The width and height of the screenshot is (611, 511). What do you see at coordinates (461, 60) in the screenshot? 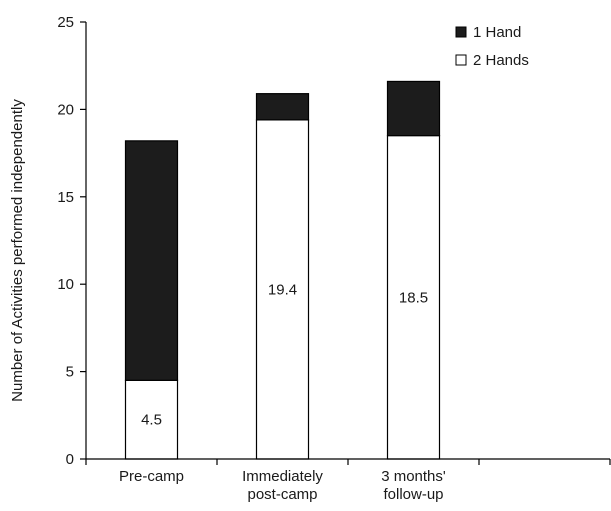
I see `legend-swatch-2-hands` at bounding box center [461, 60].